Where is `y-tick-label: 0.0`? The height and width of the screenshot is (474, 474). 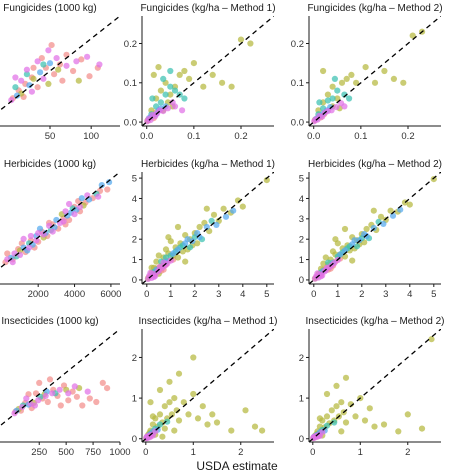
y-tick-label: 0.0 is located at coordinates (130, 122).